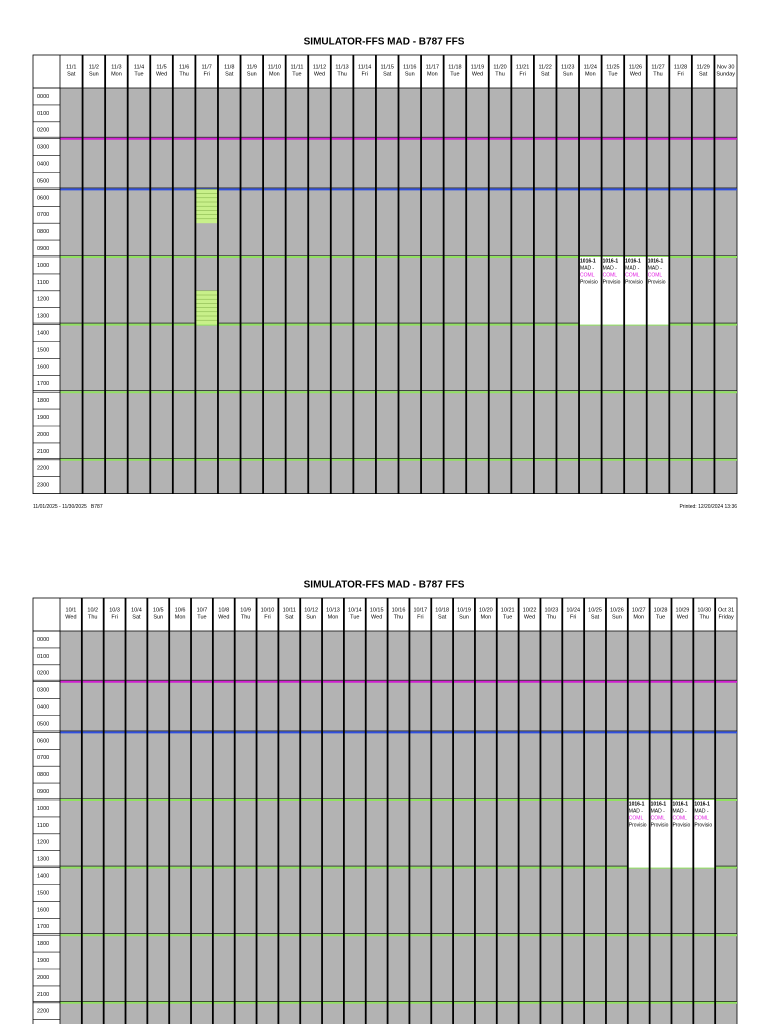 The width and height of the screenshot is (768, 1024). What do you see at coordinates (43, 317) in the screenshot?
I see `hour-label: 1300` at bounding box center [43, 317].